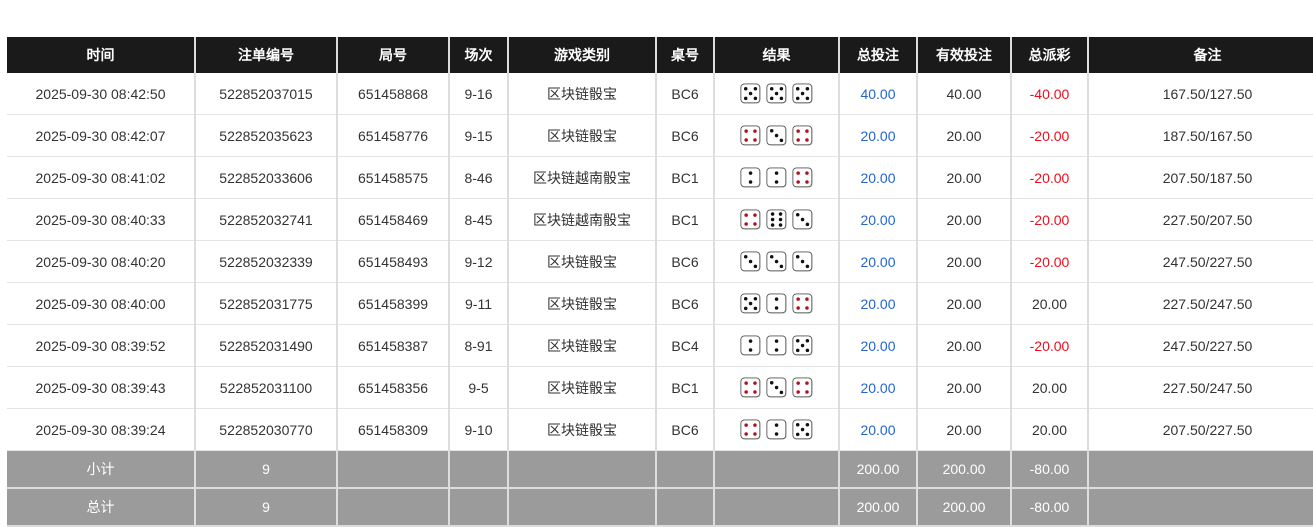  Describe the element at coordinates (1200, 55) in the screenshot. I see `header-note: 备注` at that location.